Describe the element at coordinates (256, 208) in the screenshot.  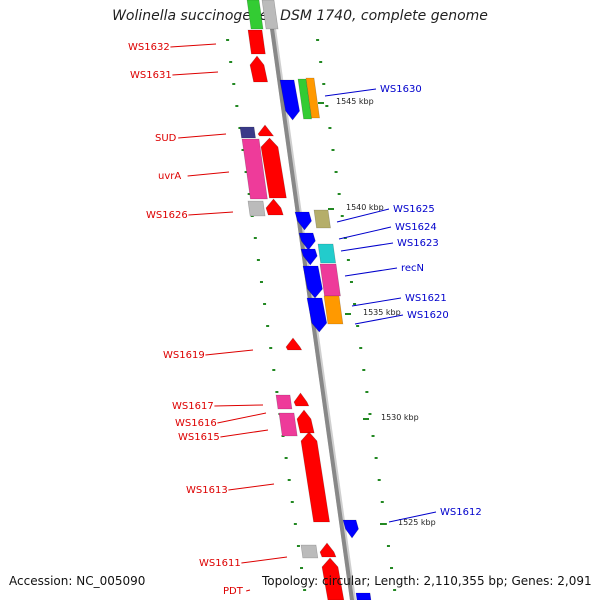
I see `gene-WS1626-grey` at that location.